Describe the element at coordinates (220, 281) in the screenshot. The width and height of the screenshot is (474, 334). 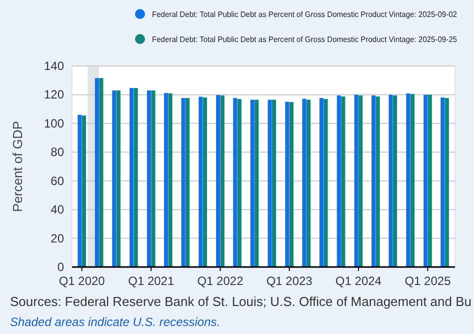
I see `x-tick-label: Q1 2022` at that location.